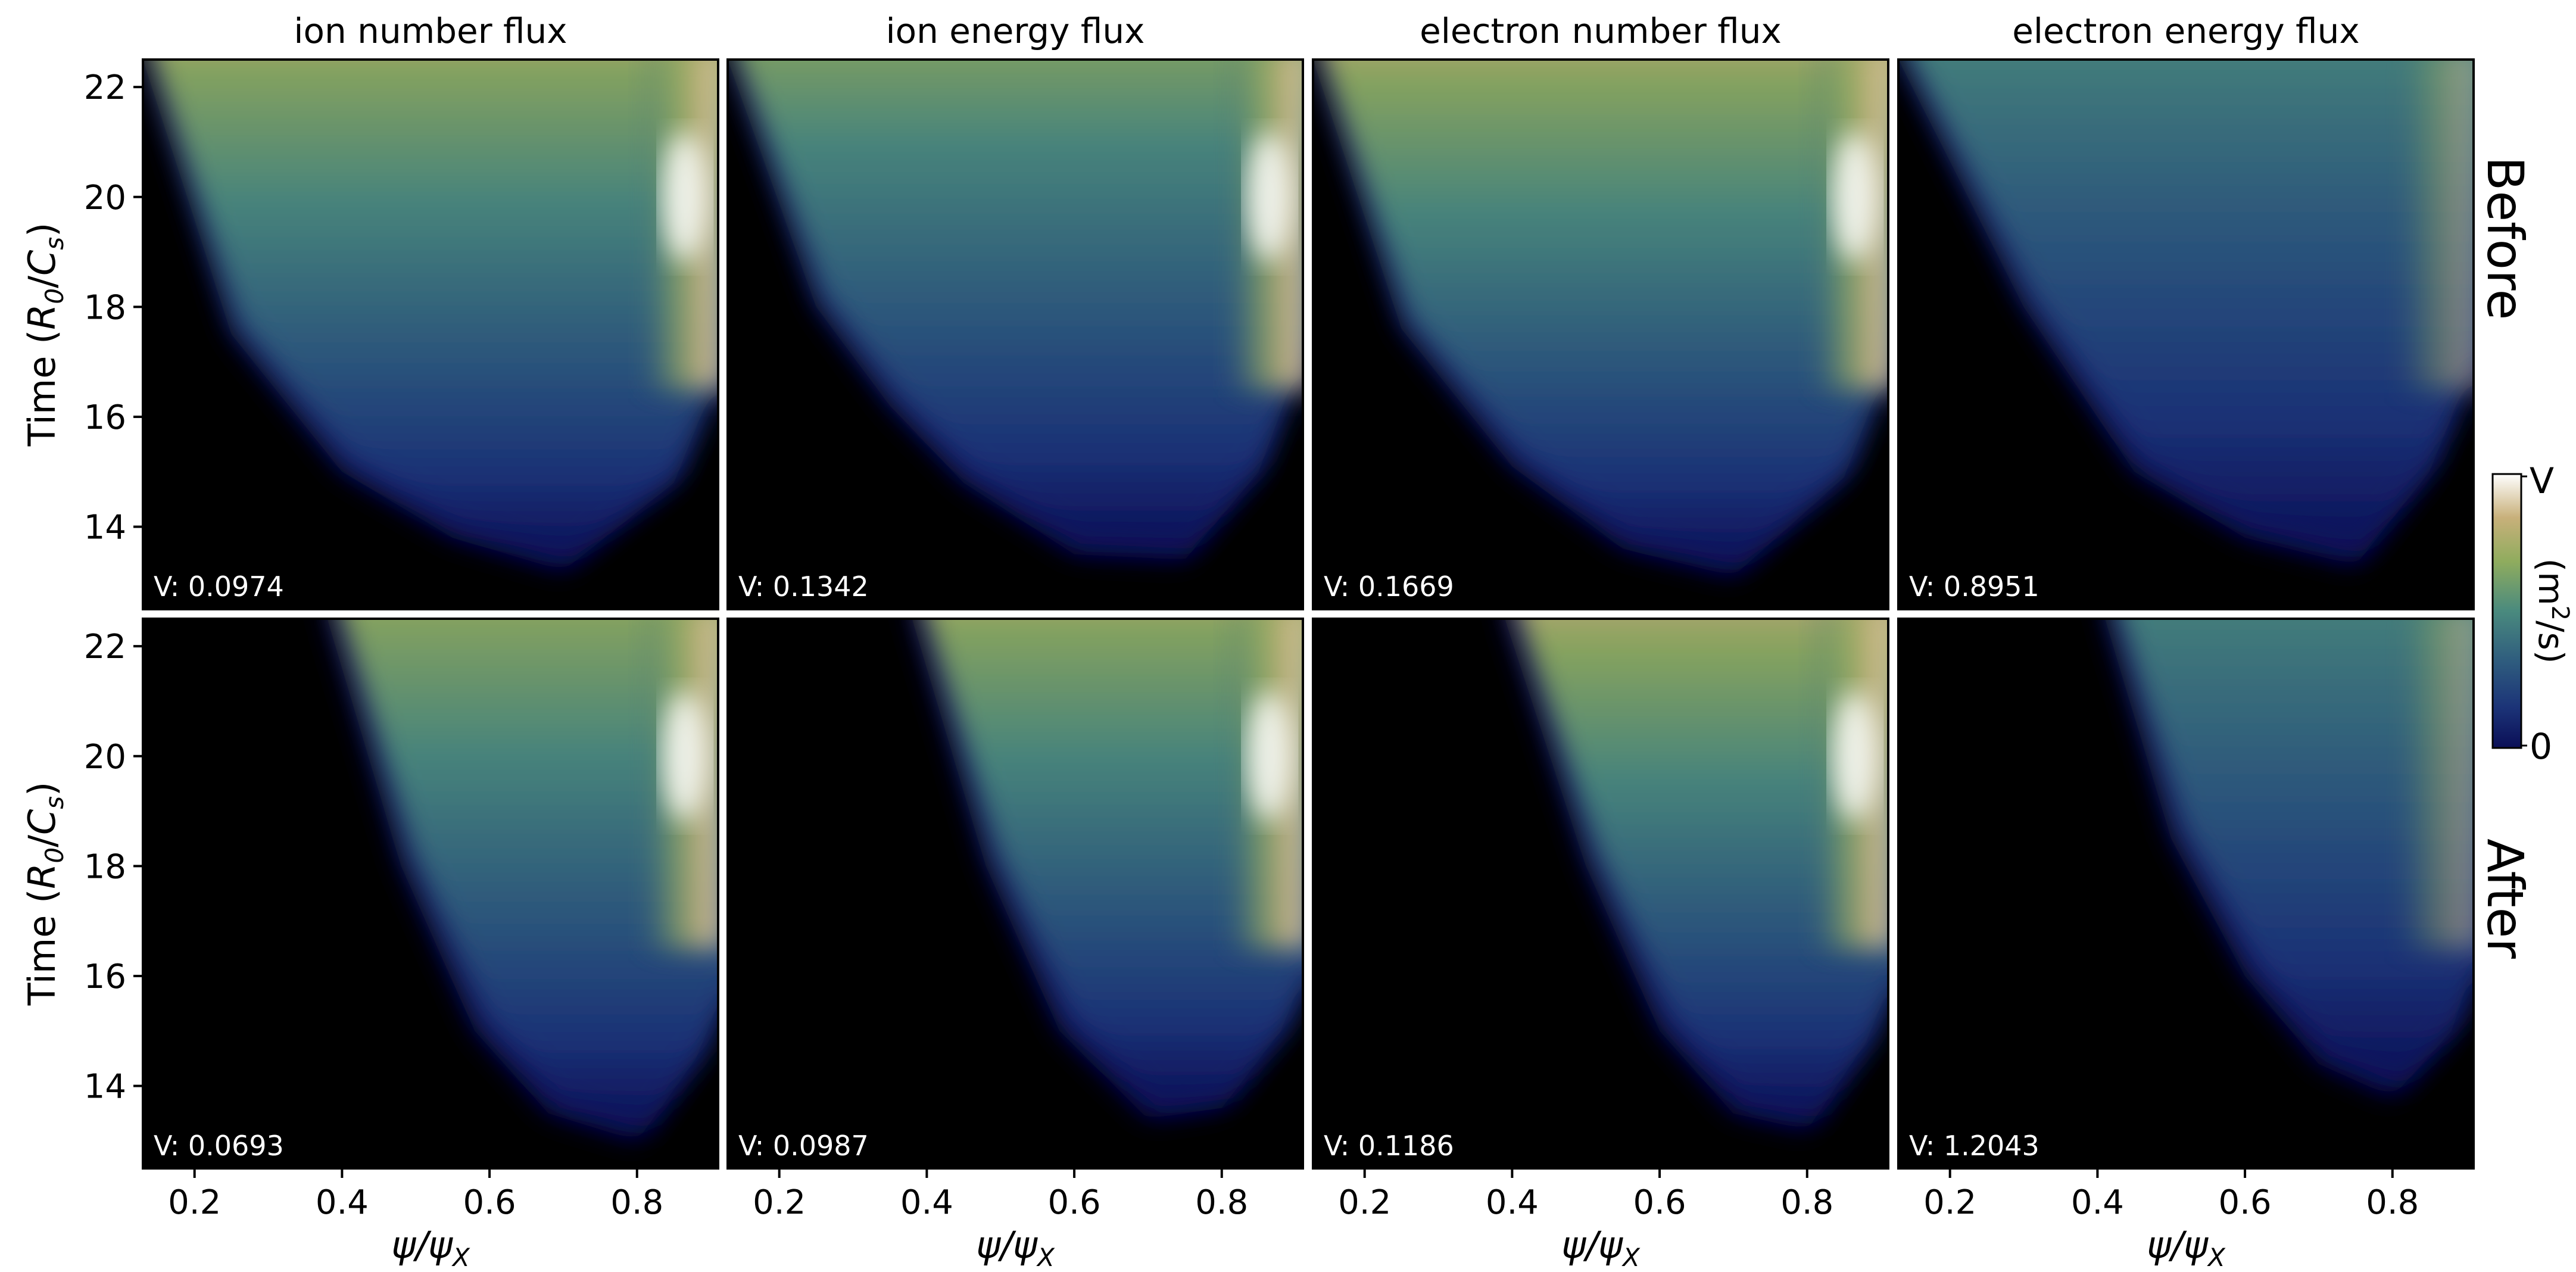 Image resolution: width=2576 pixels, height=1272 pixels. What do you see at coordinates (803, 586) in the screenshot?
I see `v-label: V: 0.1342` at bounding box center [803, 586].